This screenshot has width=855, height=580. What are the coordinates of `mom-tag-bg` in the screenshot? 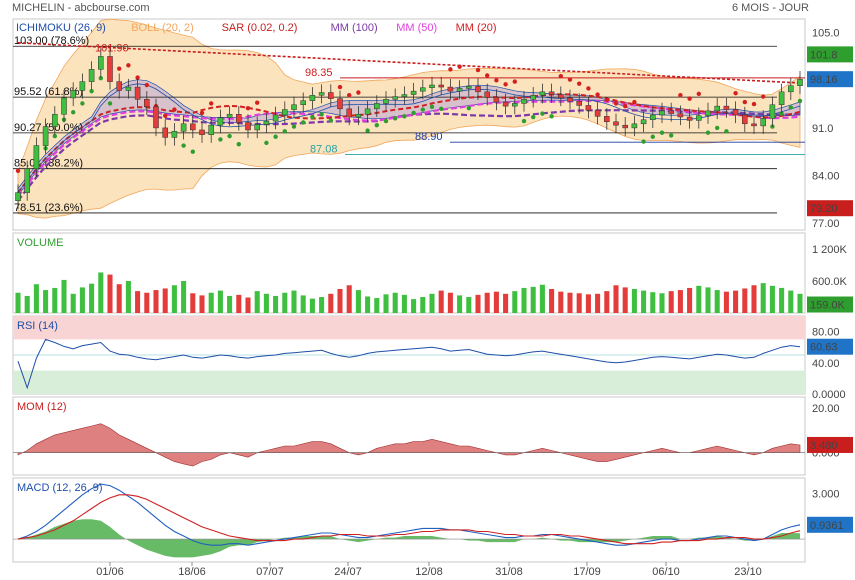 It's located at (830, 444).